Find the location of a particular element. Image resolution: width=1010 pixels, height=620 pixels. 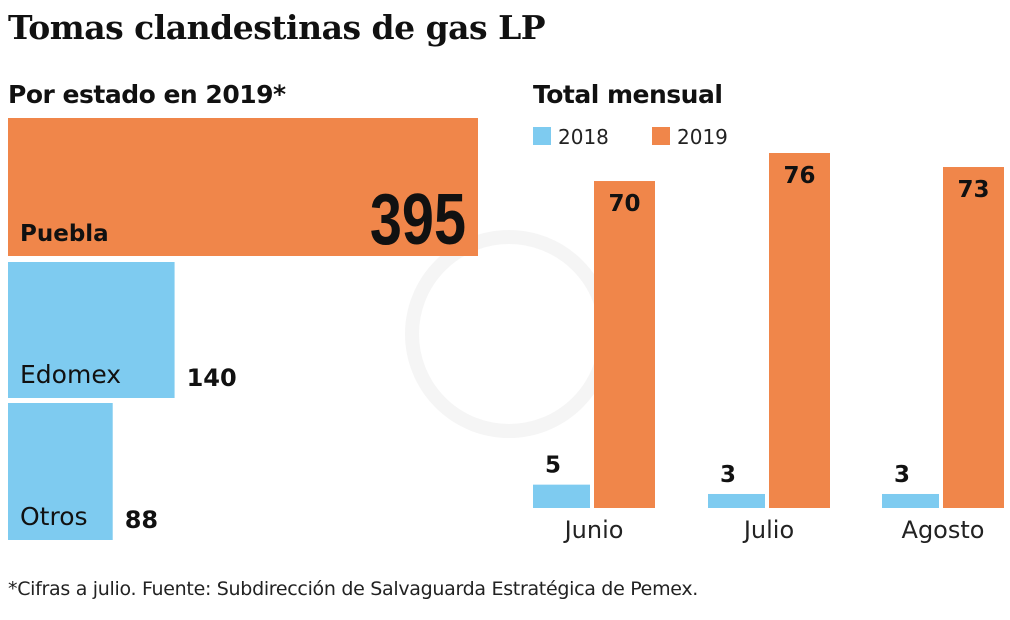

bar-junio-2018 is located at coordinates (561, 496).